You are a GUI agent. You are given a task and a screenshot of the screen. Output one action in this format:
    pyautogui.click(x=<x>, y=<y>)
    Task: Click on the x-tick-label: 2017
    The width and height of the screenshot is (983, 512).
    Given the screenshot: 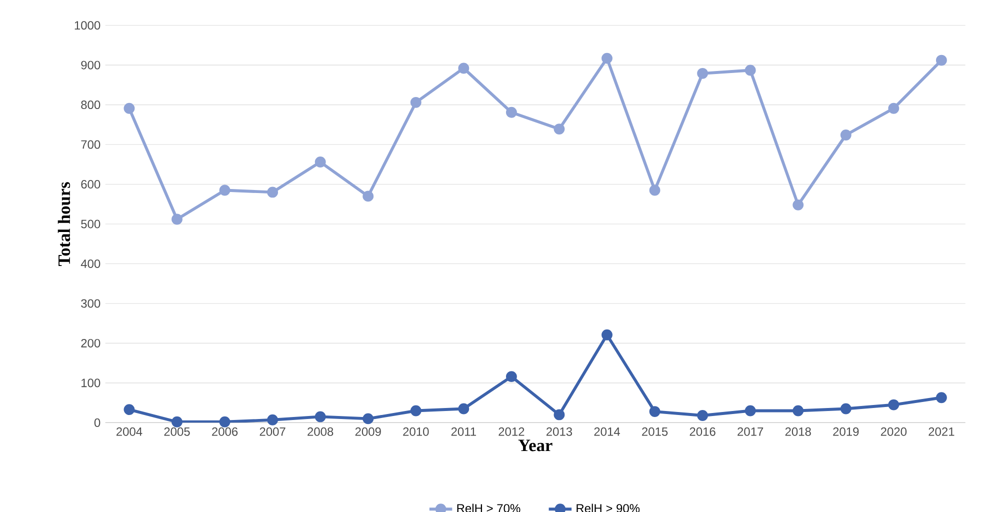 What is the action you would take?
    pyautogui.click(x=751, y=431)
    